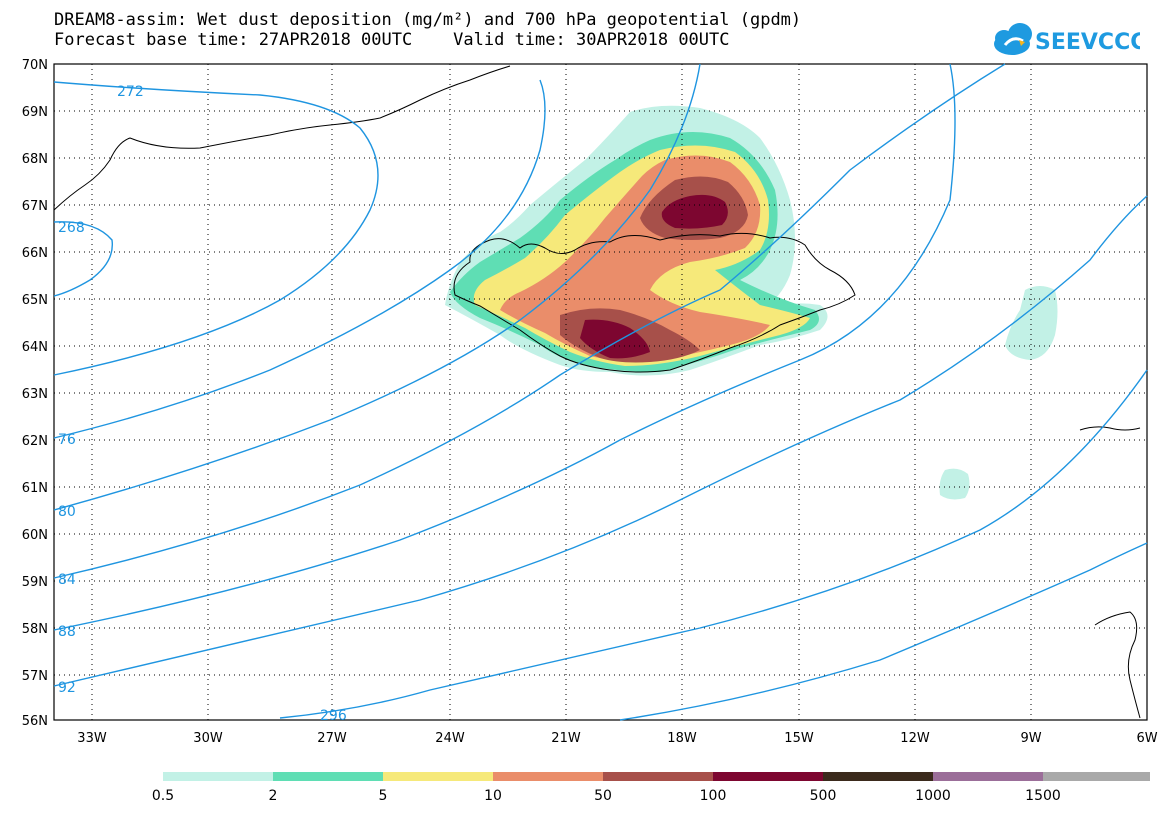  Describe the element at coordinates (92, 738) in the screenshot. I see `lon-label: 33W` at that location.